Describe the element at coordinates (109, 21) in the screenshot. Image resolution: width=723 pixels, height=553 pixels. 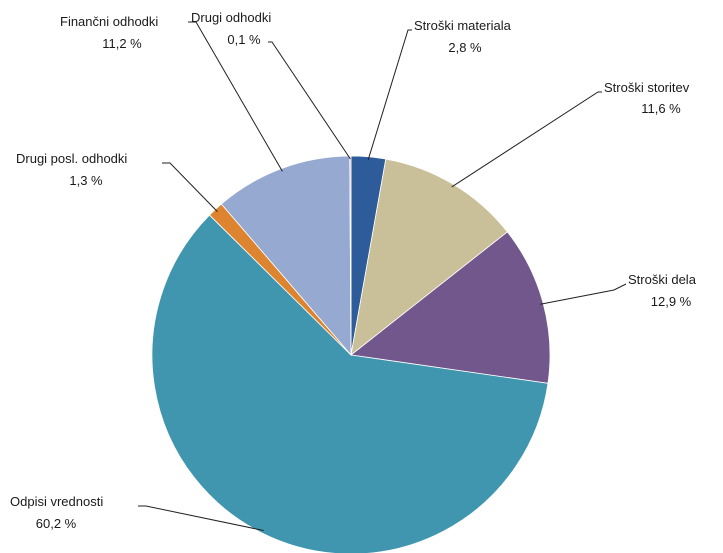
I see `slice-name-label: Finančni odhodki` at that location.